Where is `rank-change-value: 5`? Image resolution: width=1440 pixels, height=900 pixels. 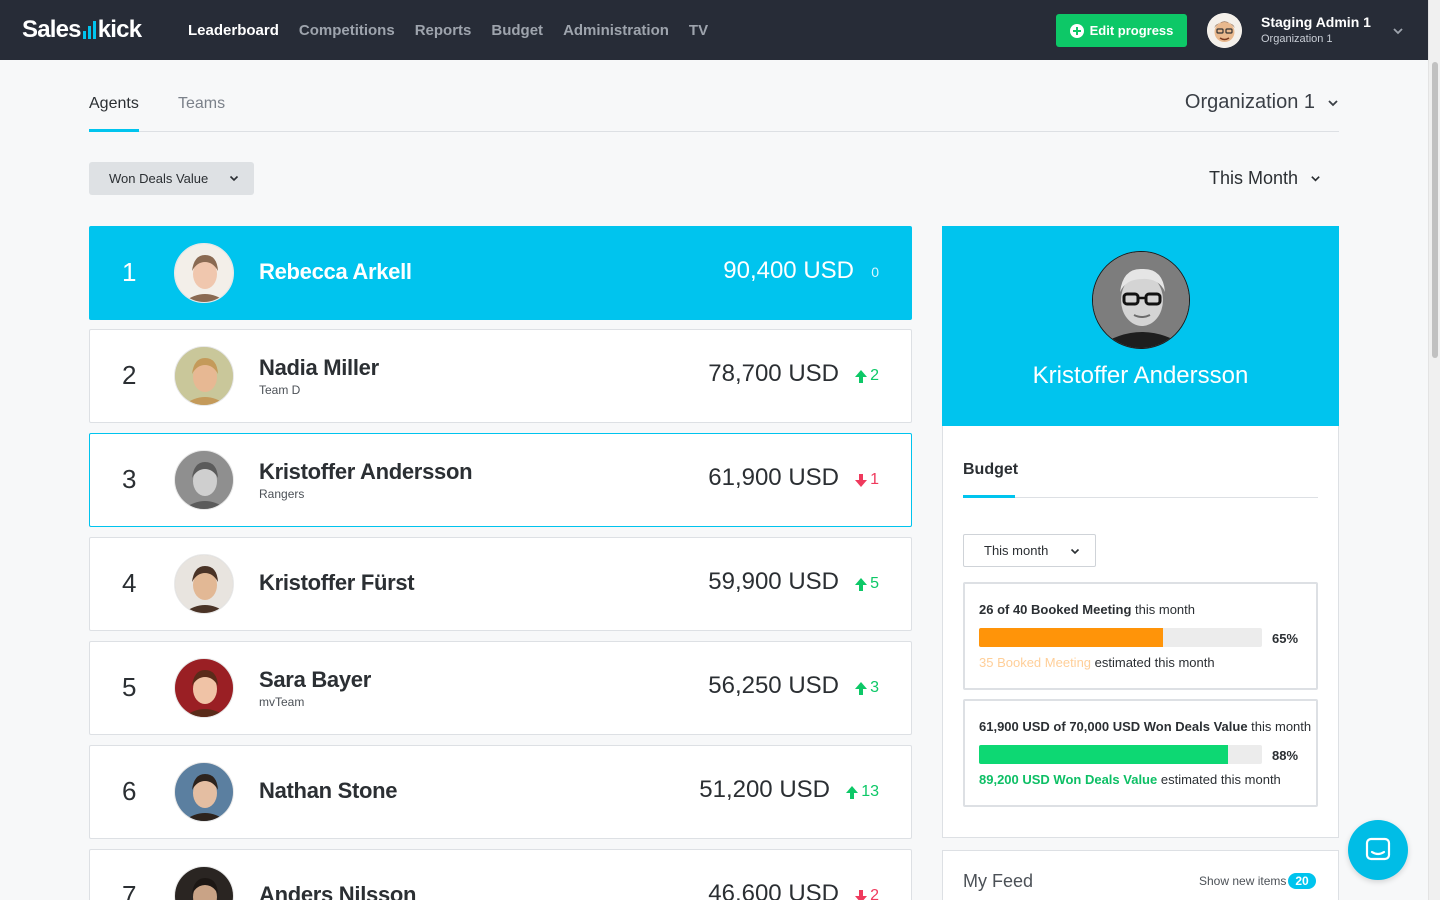
rank-change-value: 5 is located at coordinates (874, 583).